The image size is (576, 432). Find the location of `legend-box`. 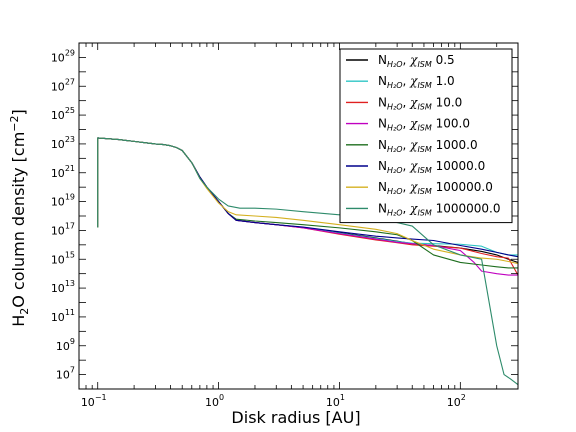

legend-box is located at coordinates (426, 136).